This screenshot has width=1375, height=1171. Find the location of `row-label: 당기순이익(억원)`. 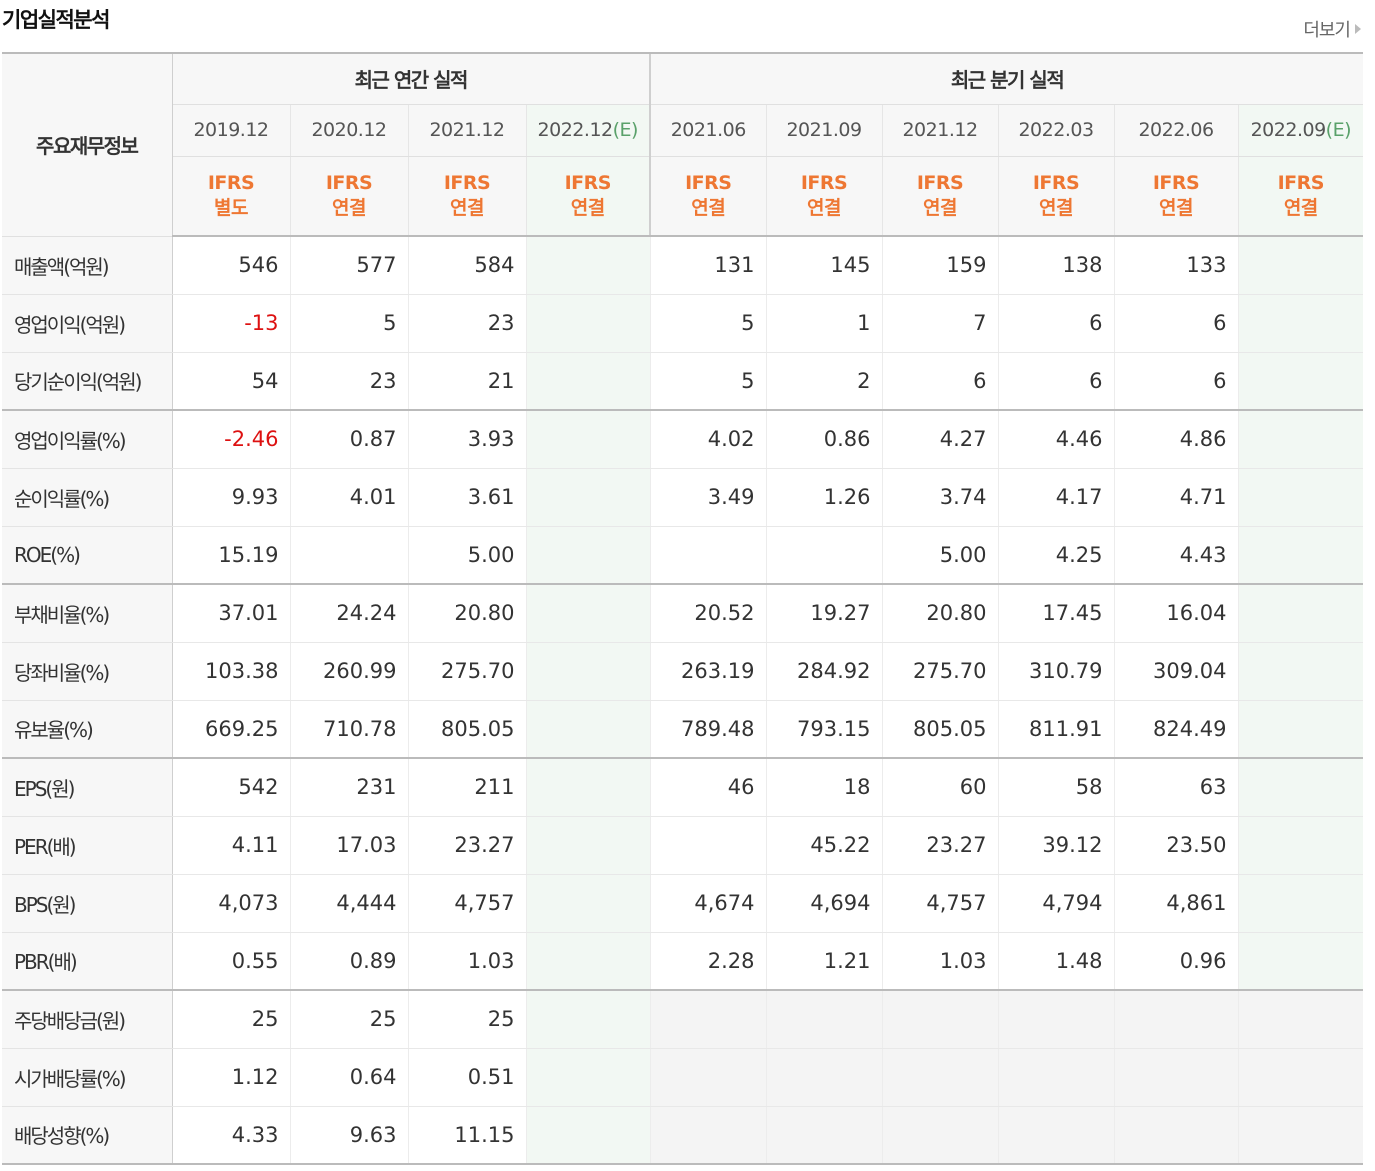

row-label: 당기순이익(억원) is located at coordinates (87, 381).